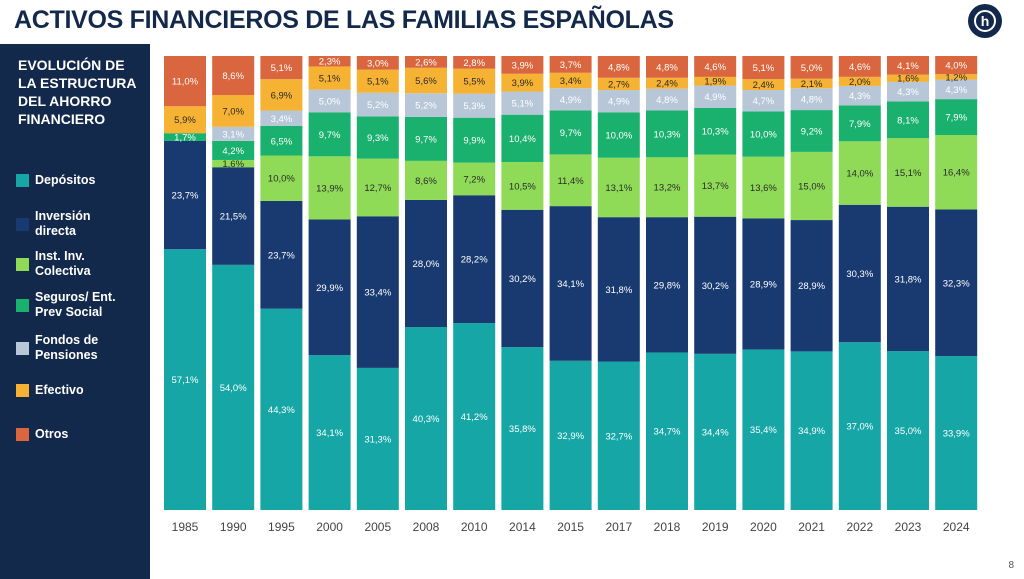 Image resolution: width=1024 pixels, height=579 pixels. Describe the element at coordinates (812, 100) in the screenshot. I see `data-label: 4,8%` at that location.